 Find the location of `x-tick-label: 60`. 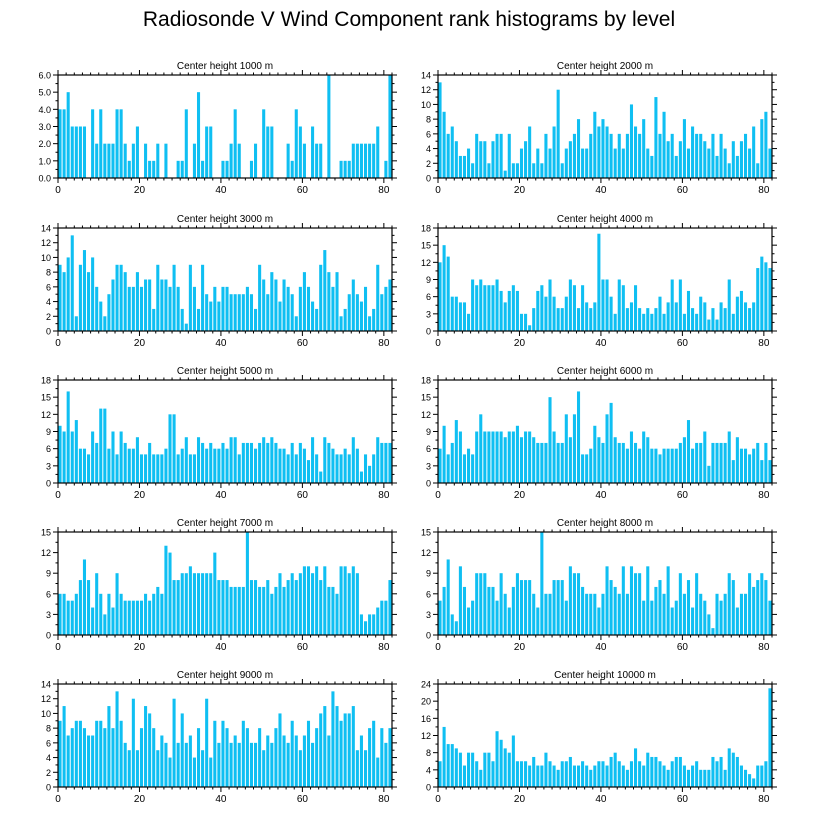

x-tick-label: 60 is located at coordinates (303, 495).